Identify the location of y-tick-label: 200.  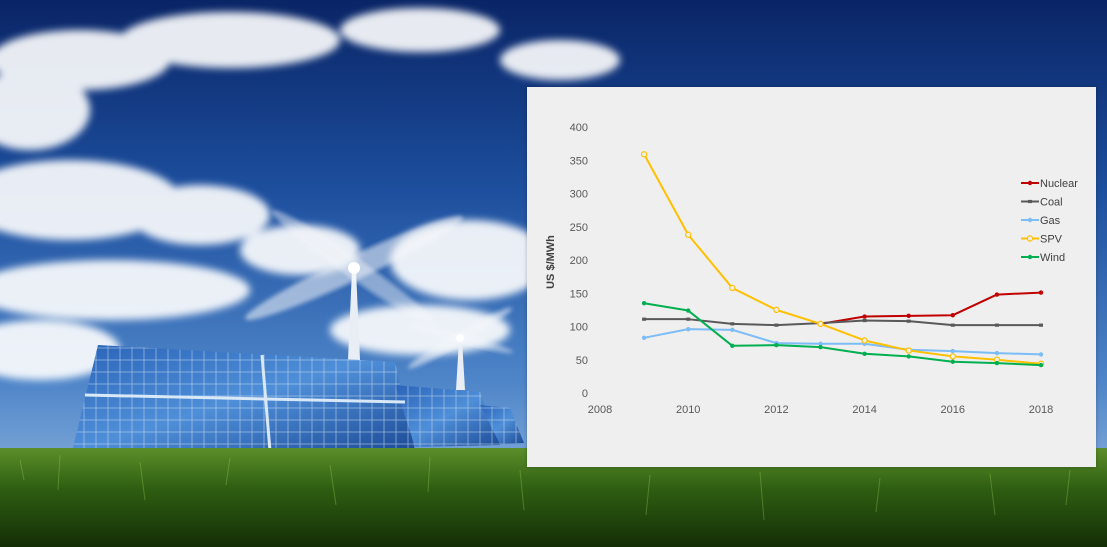
(579, 261).